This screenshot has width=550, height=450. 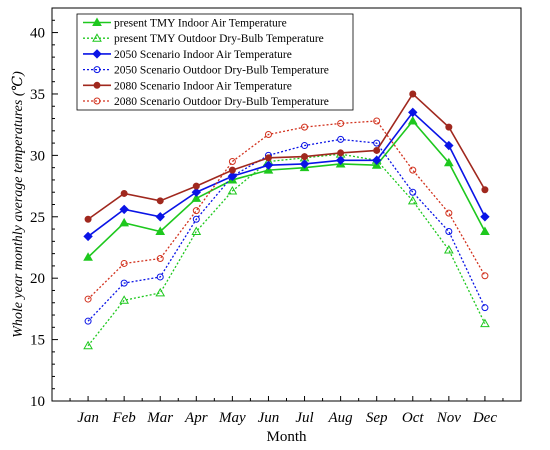 I want to click on legend-box, so click(x=215, y=62).